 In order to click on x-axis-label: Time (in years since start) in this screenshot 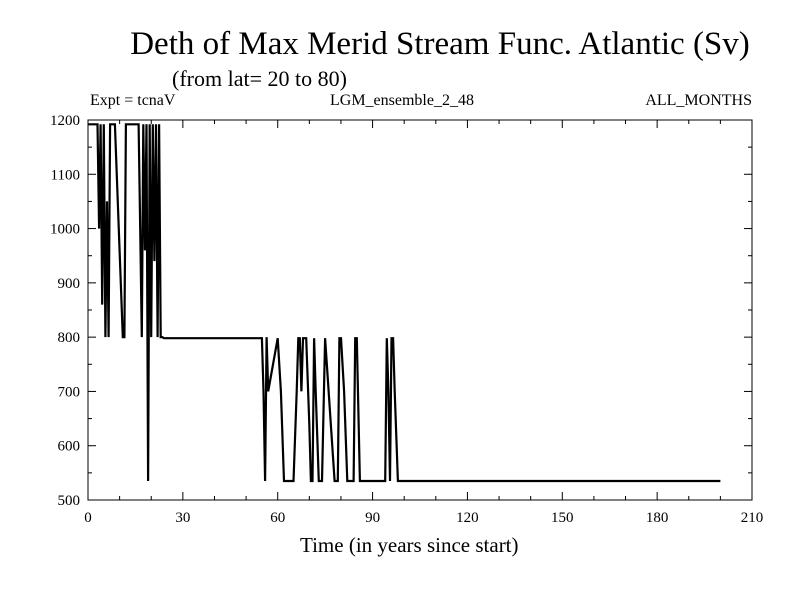, I will do `click(409, 545)`.